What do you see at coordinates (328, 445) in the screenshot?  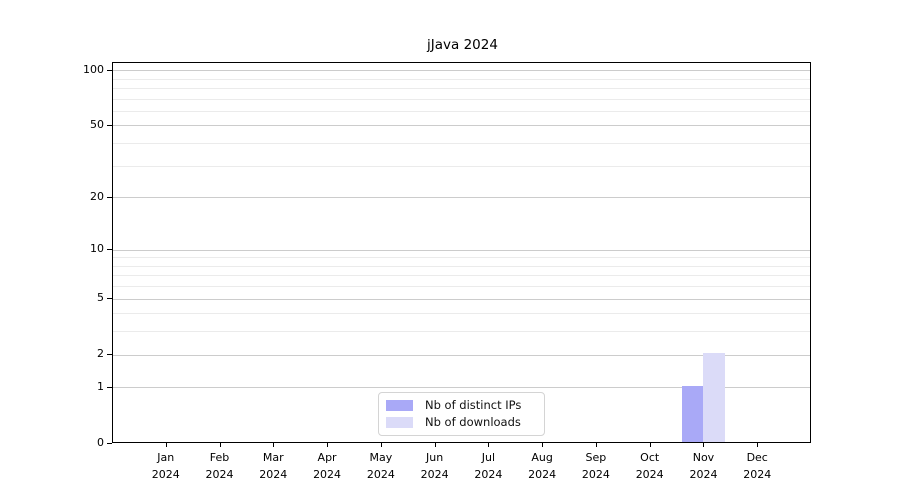 I see `x-tick-mark-apr` at bounding box center [328, 445].